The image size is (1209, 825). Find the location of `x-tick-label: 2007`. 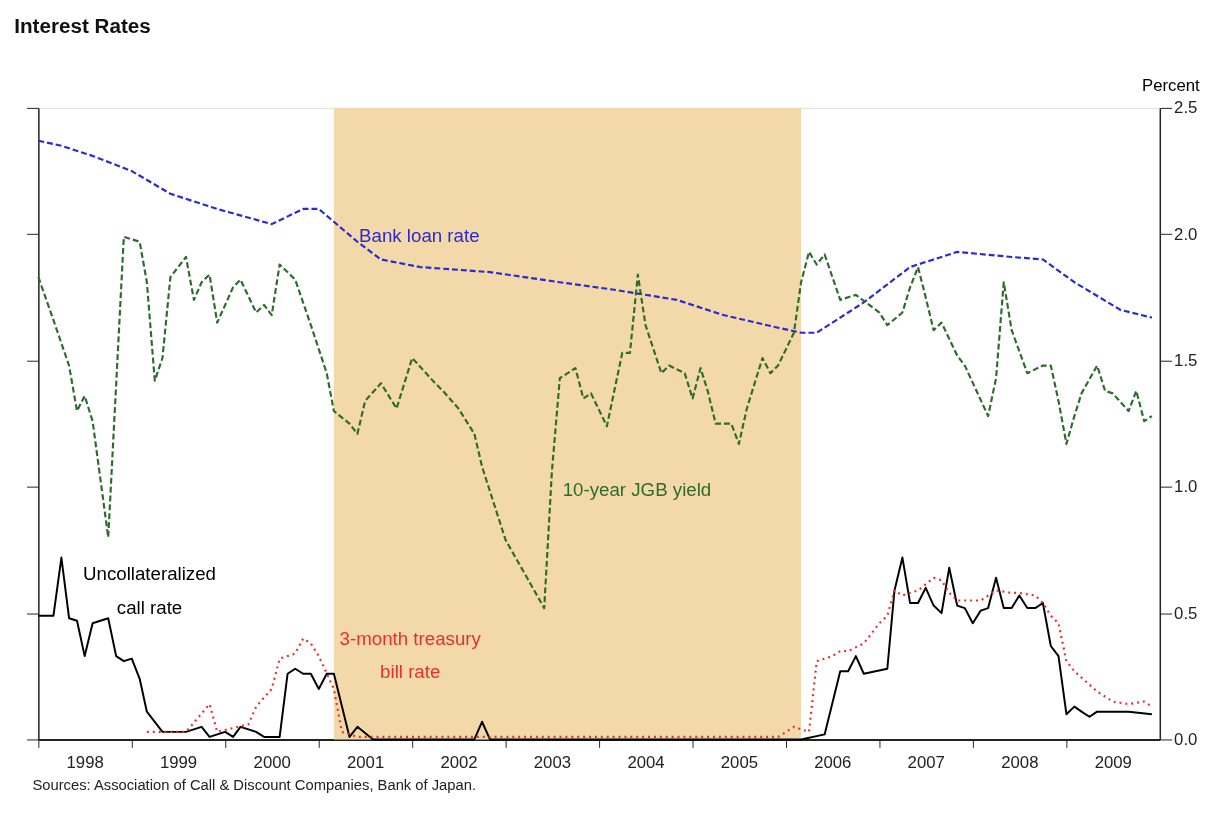

x-tick-label: 2007 is located at coordinates (926, 763).